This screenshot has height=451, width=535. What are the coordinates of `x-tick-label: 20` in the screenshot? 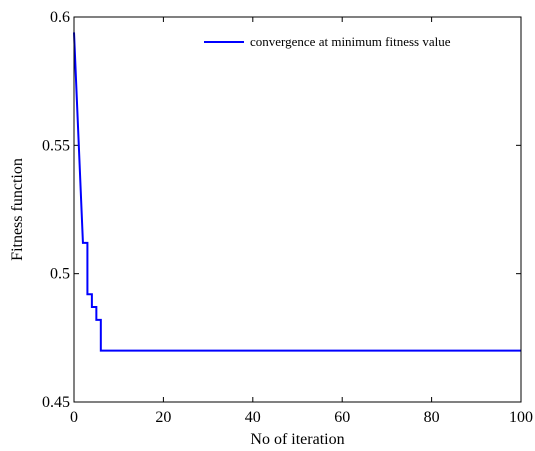 It's located at (163, 417).